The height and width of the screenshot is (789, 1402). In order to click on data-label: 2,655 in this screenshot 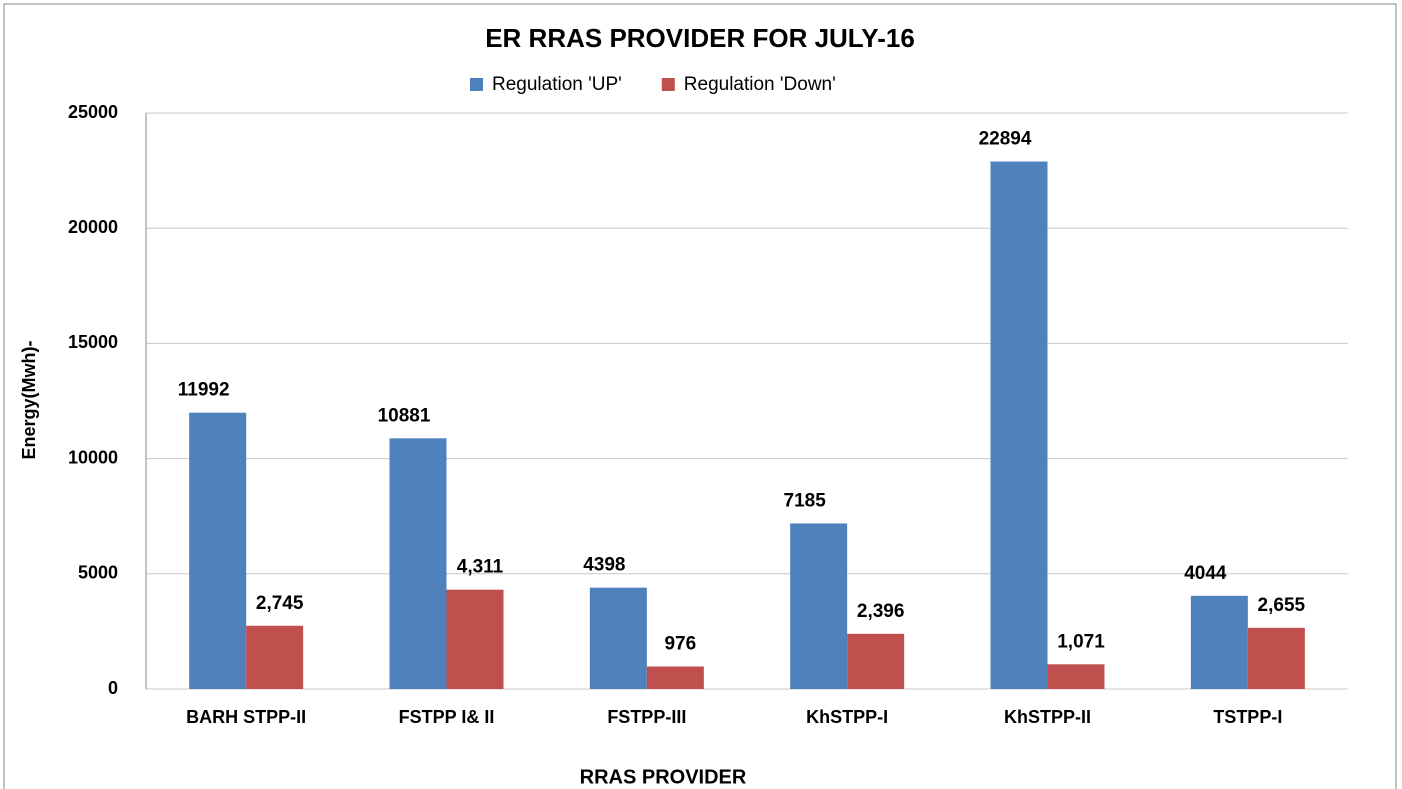, I will do `click(1282, 605)`.